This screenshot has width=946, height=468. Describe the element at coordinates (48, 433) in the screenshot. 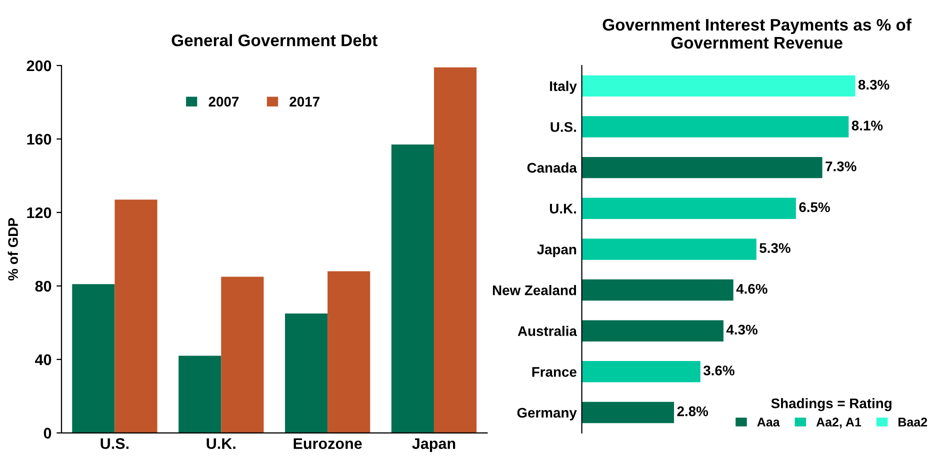

I see `y-tick-label: 0` at that location.